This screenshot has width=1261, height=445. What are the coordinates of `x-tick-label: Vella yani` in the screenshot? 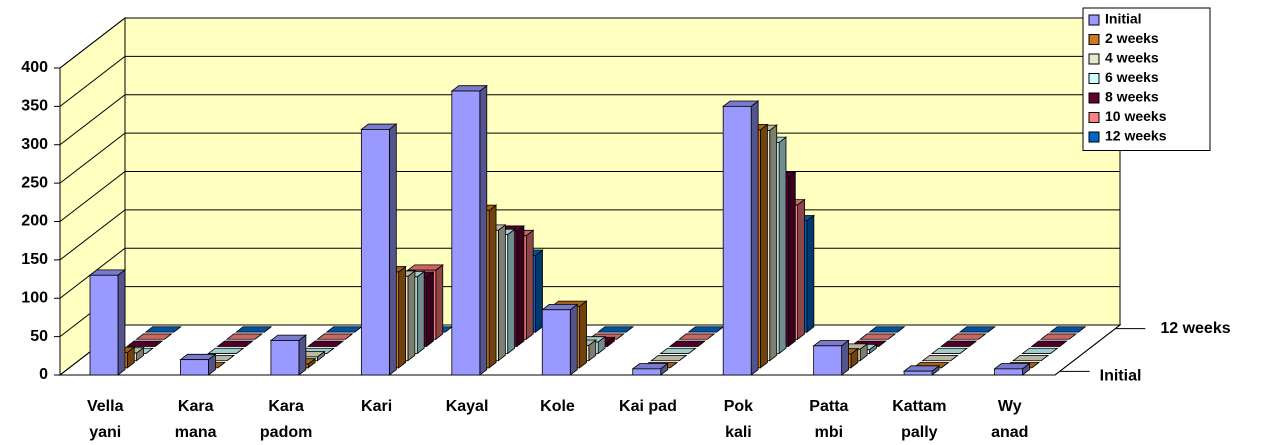 It's located at (105, 419).